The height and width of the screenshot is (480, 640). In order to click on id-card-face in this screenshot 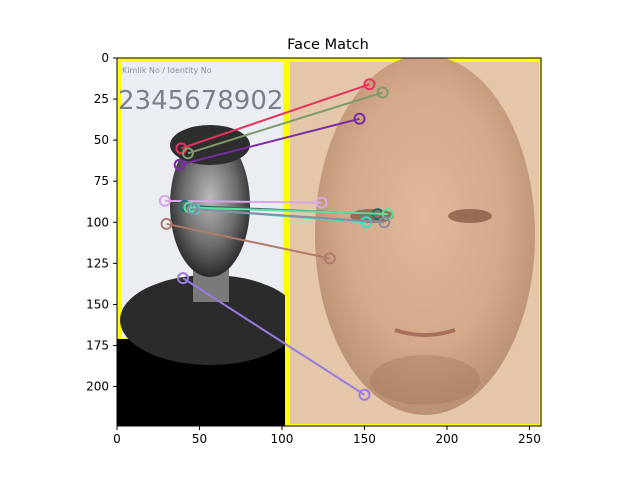, I will do `click(210, 205)`.